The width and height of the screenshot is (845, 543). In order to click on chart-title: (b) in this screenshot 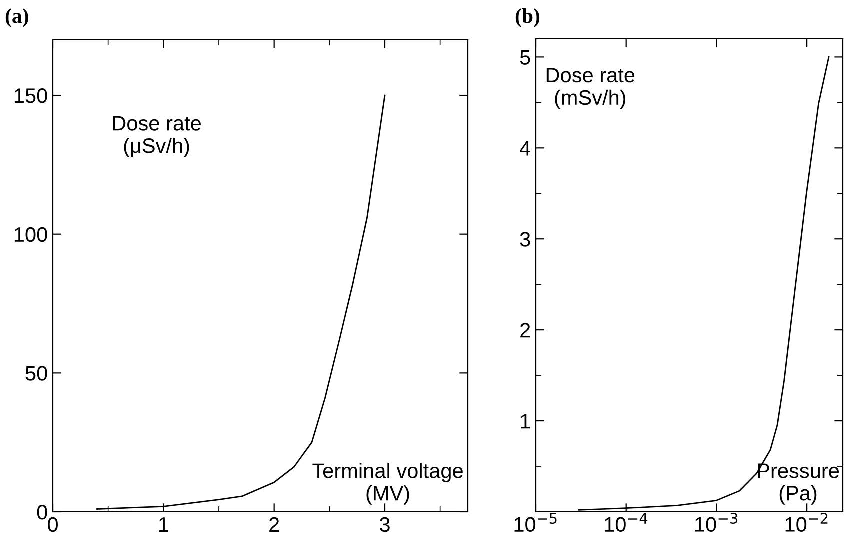, I will do `click(528, 18)`.